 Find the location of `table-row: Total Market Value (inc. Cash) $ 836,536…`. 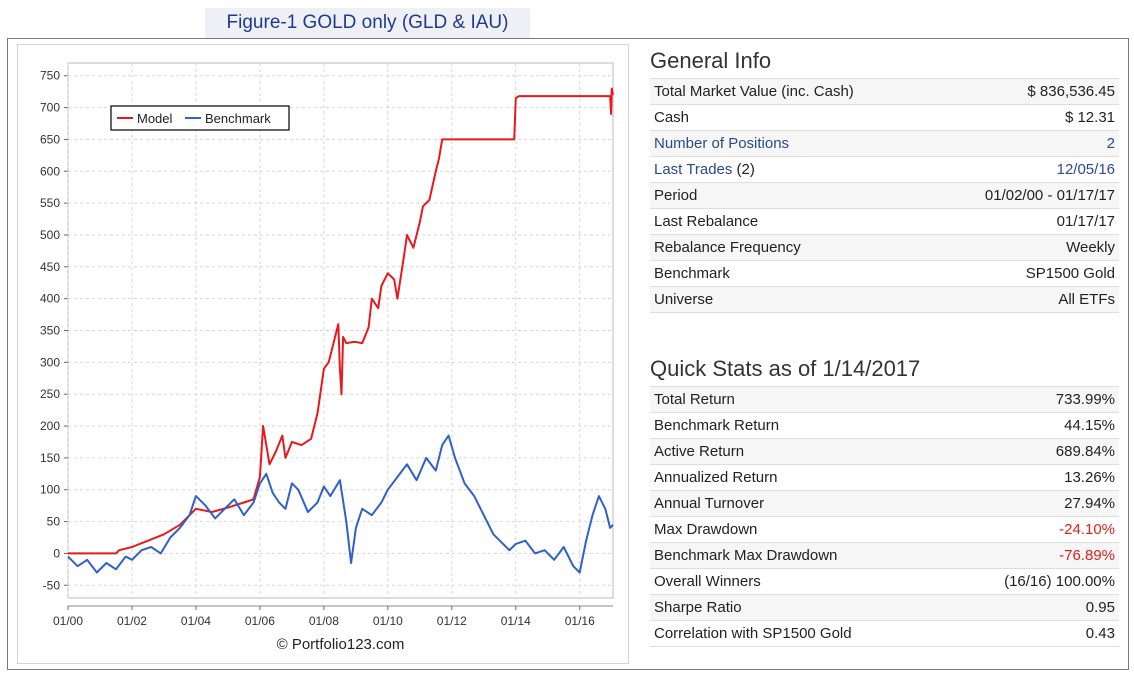

table-row: Total Market Value (inc. Cash) $ 836,536… is located at coordinates (884, 91).